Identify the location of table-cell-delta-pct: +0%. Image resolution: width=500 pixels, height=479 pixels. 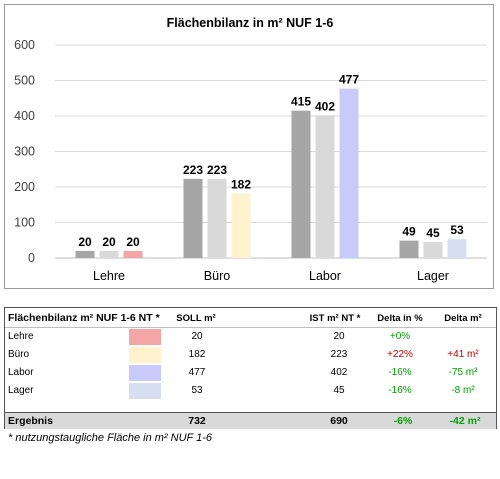
(400, 336).